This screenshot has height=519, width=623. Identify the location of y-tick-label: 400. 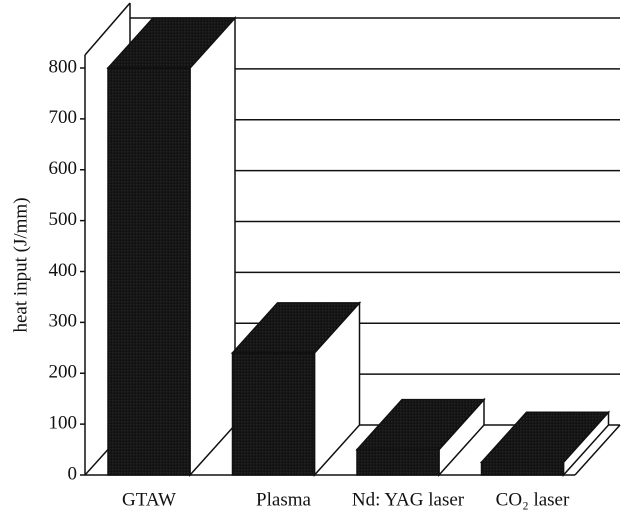
(63, 270).